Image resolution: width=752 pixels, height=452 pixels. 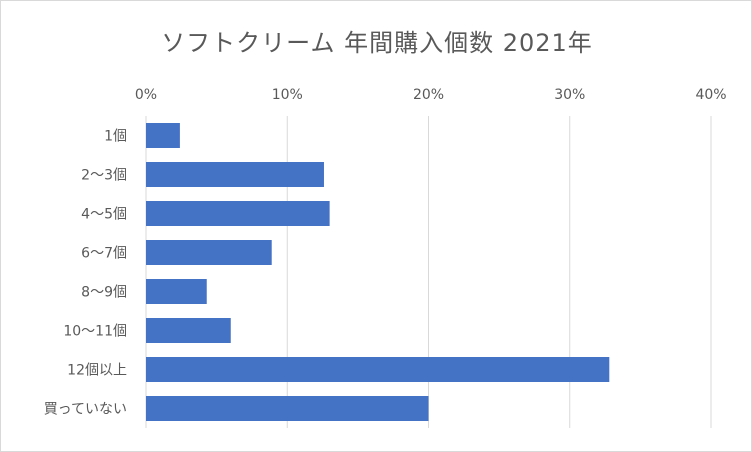 I want to click on category-label: 8〜9個, so click(x=104, y=293).